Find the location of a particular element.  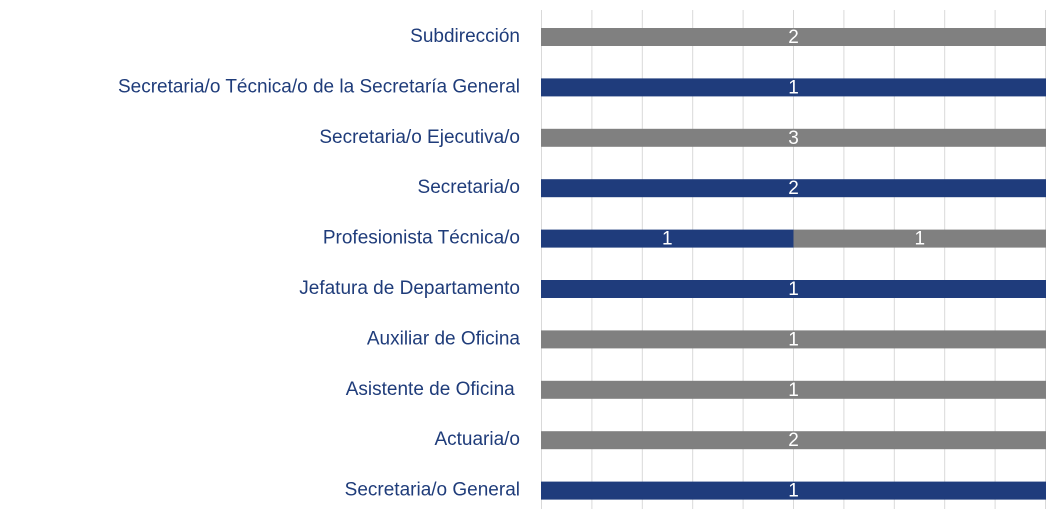

category-label: Actuaria/o is located at coordinates (477, 439).